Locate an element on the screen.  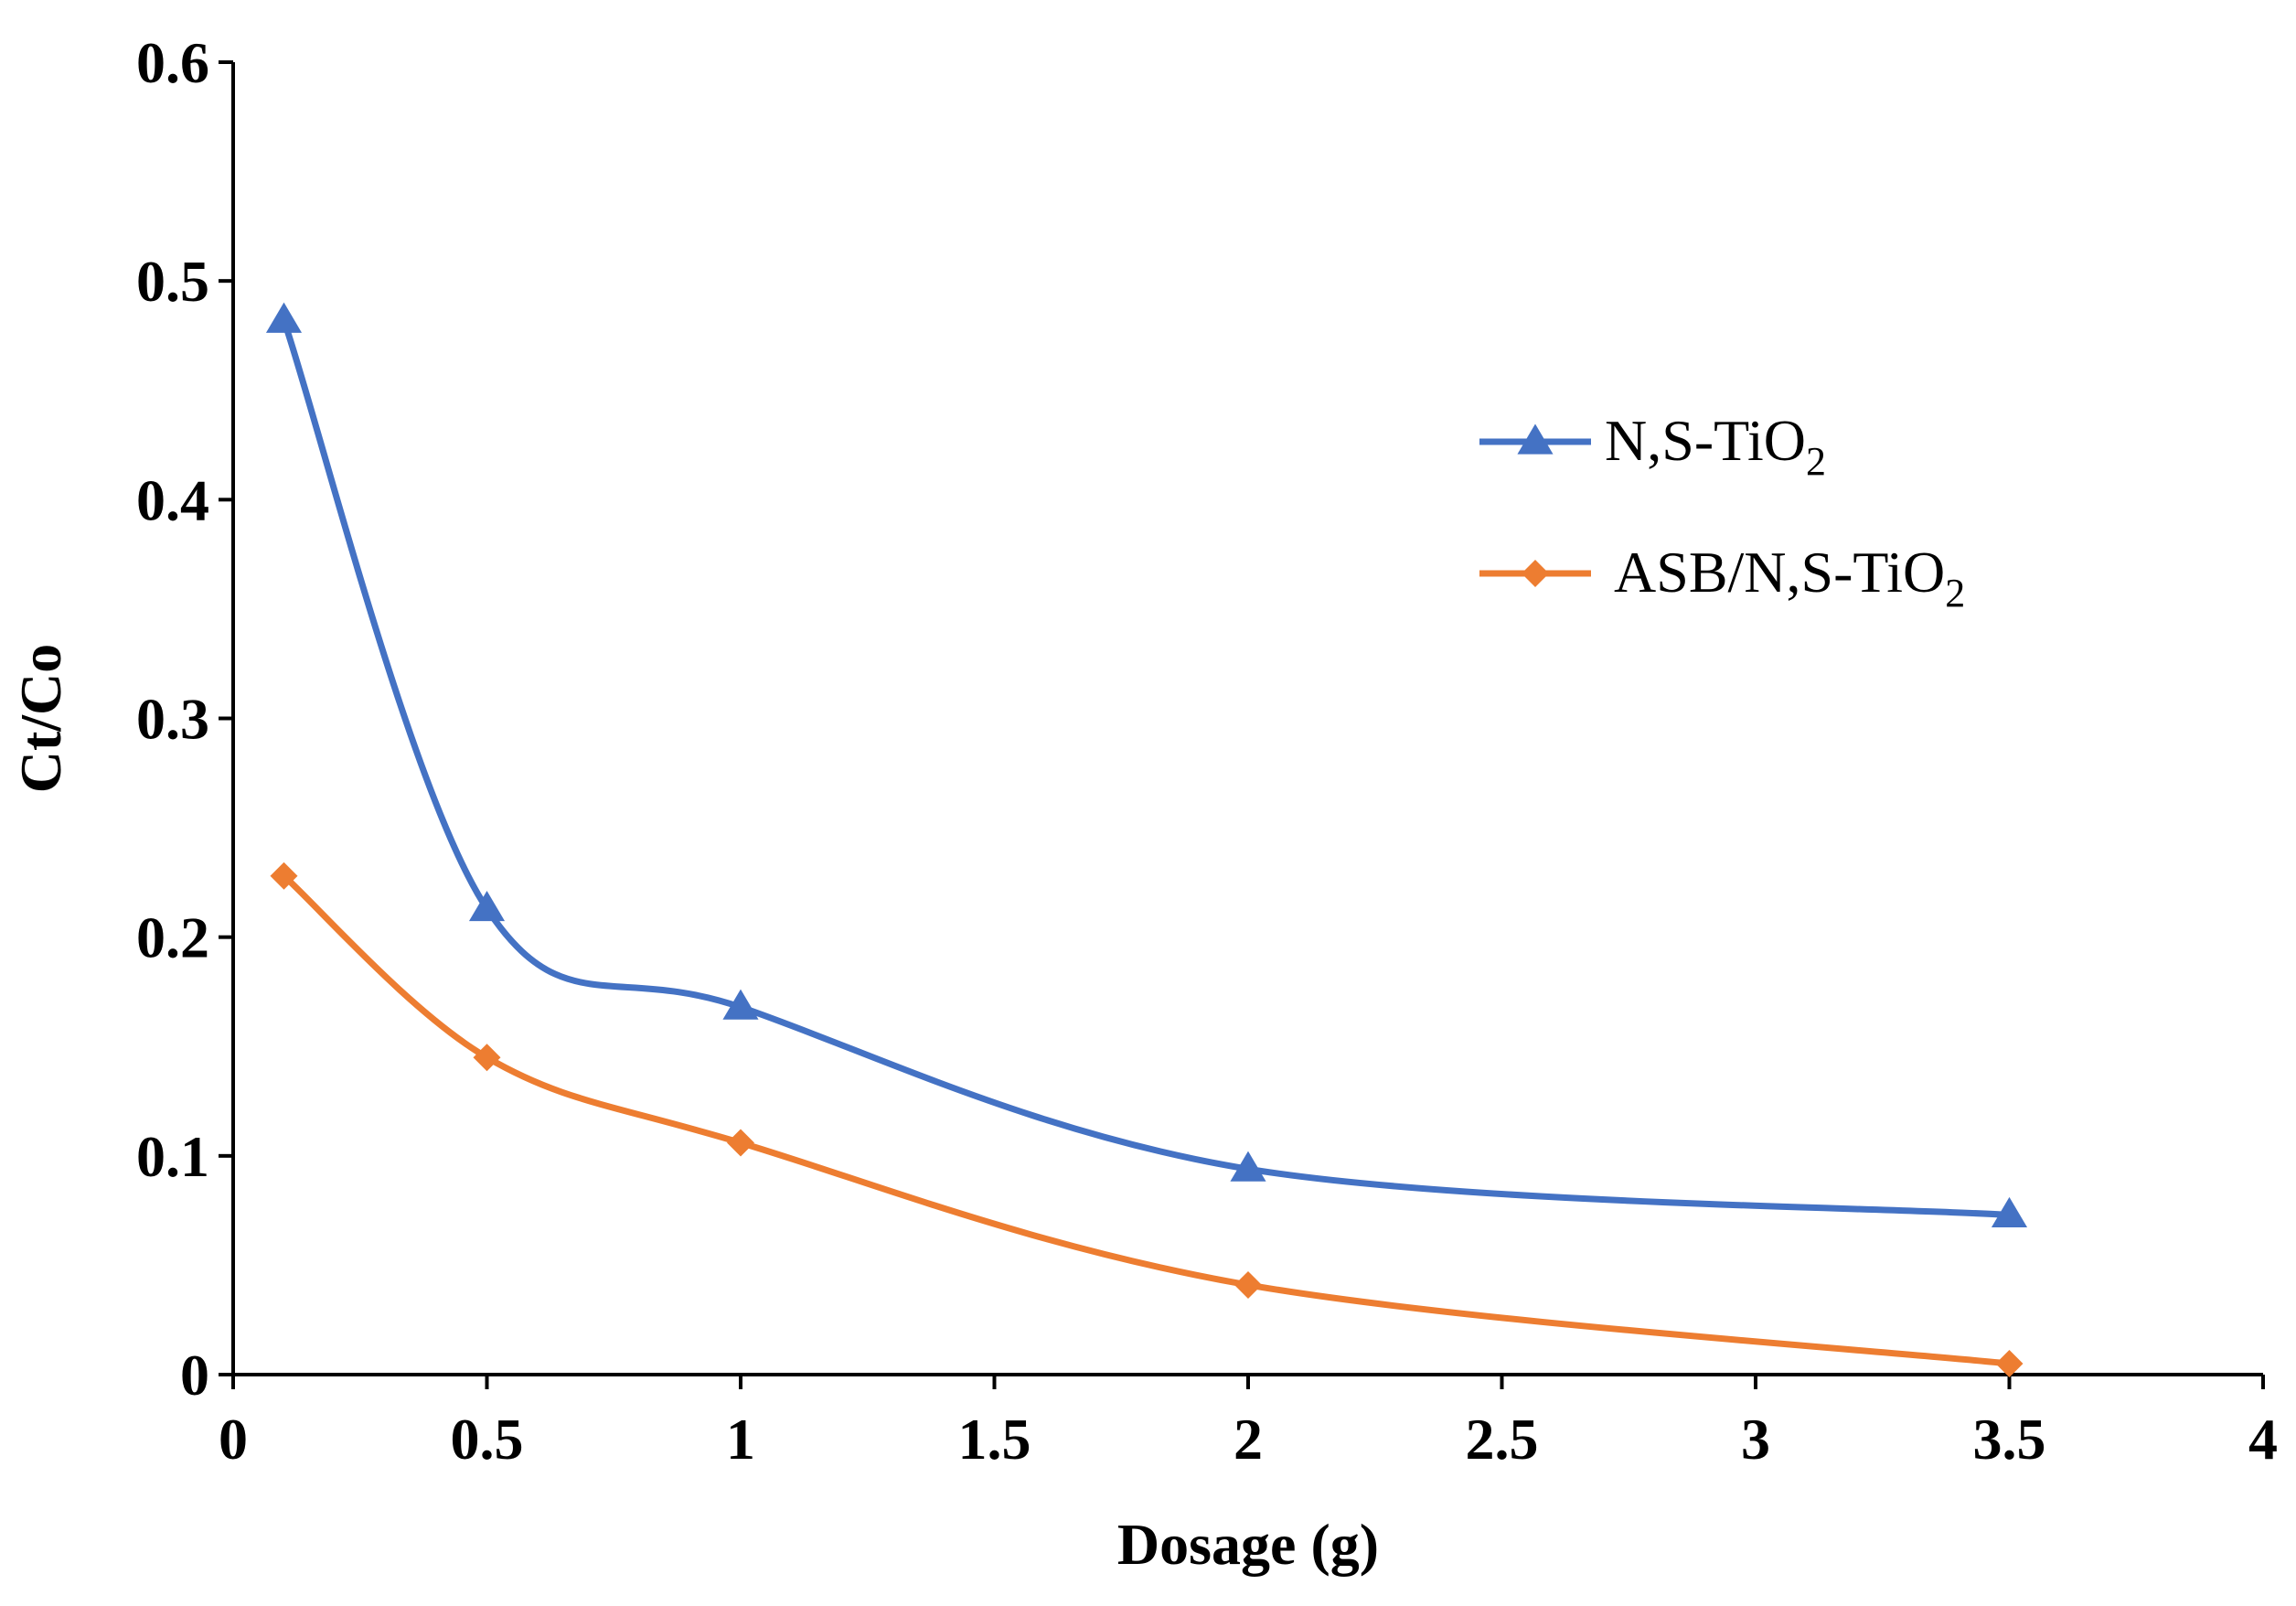
x-tick-label: 3 is located at coordinates (1755, 1439).